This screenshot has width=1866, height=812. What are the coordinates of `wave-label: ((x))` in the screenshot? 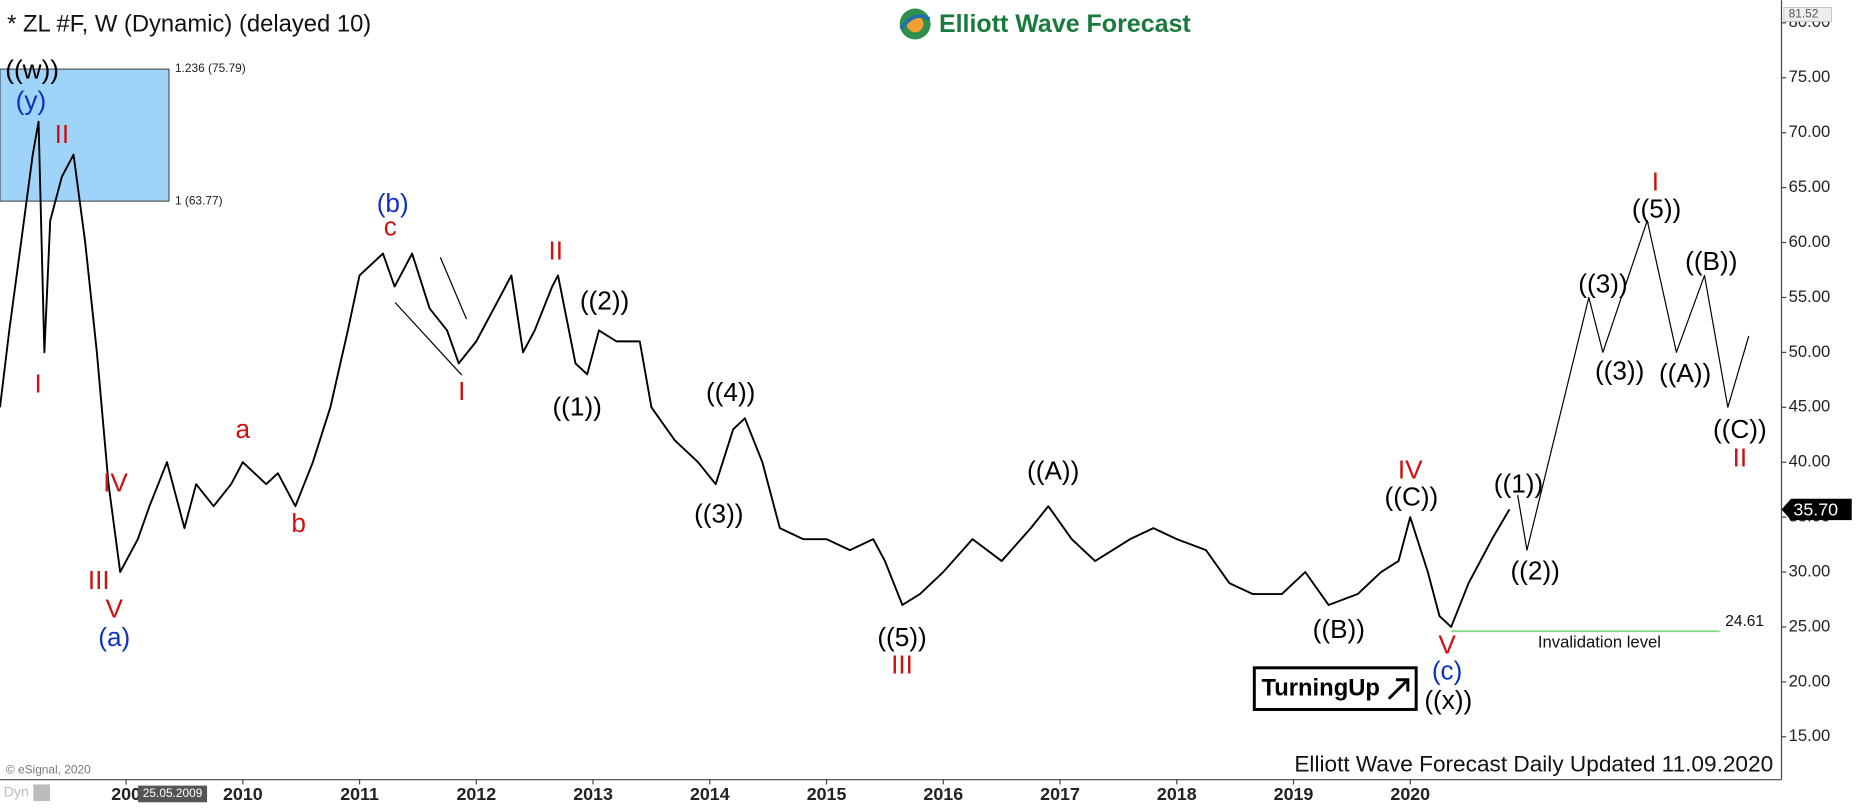 It's located at (1448, 700).